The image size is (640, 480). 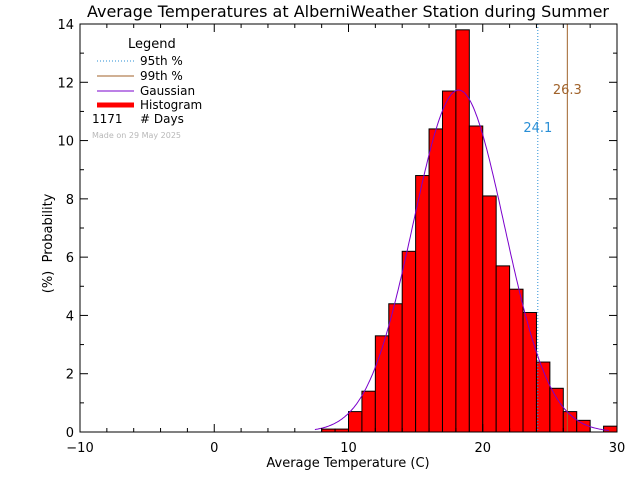 I want to click on legend-label-histogram: Histogram, so click(x=171, y=105).